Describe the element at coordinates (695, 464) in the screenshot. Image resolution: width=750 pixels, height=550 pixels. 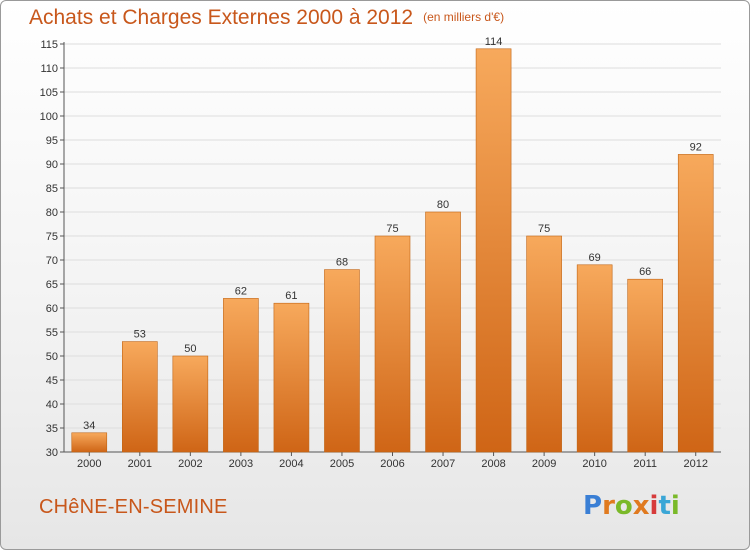
I see `x-tick-label: 2012` at that location.